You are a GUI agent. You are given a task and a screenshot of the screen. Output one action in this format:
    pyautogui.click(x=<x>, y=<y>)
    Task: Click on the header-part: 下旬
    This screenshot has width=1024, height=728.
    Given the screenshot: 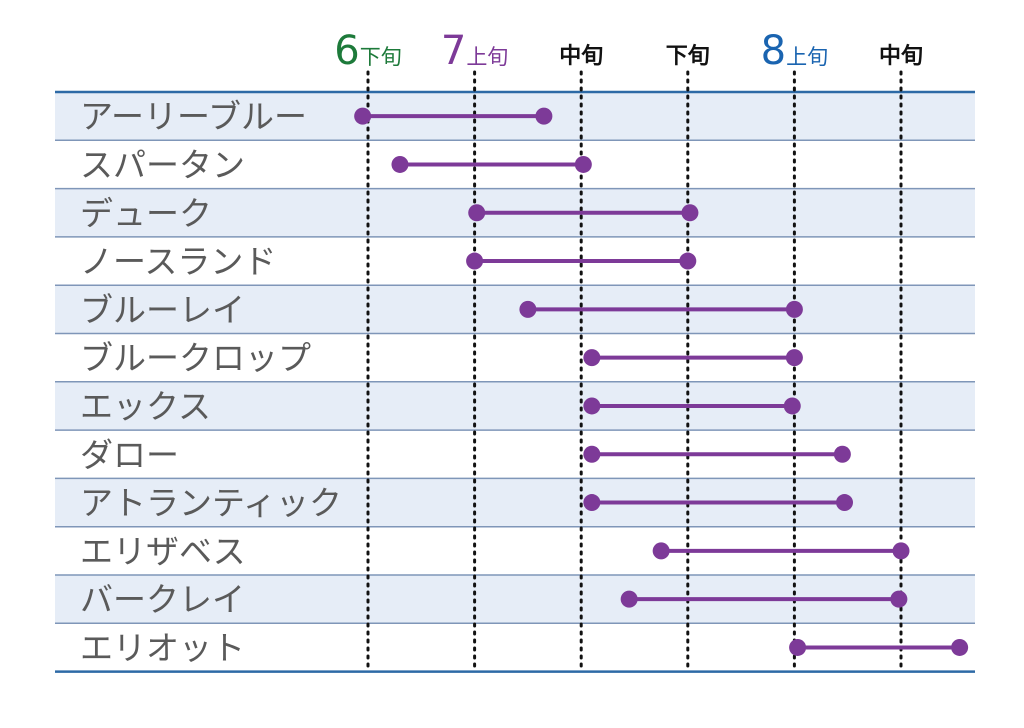 What is the action you would take?
    pyautogui.click(x=381, y=57)
    